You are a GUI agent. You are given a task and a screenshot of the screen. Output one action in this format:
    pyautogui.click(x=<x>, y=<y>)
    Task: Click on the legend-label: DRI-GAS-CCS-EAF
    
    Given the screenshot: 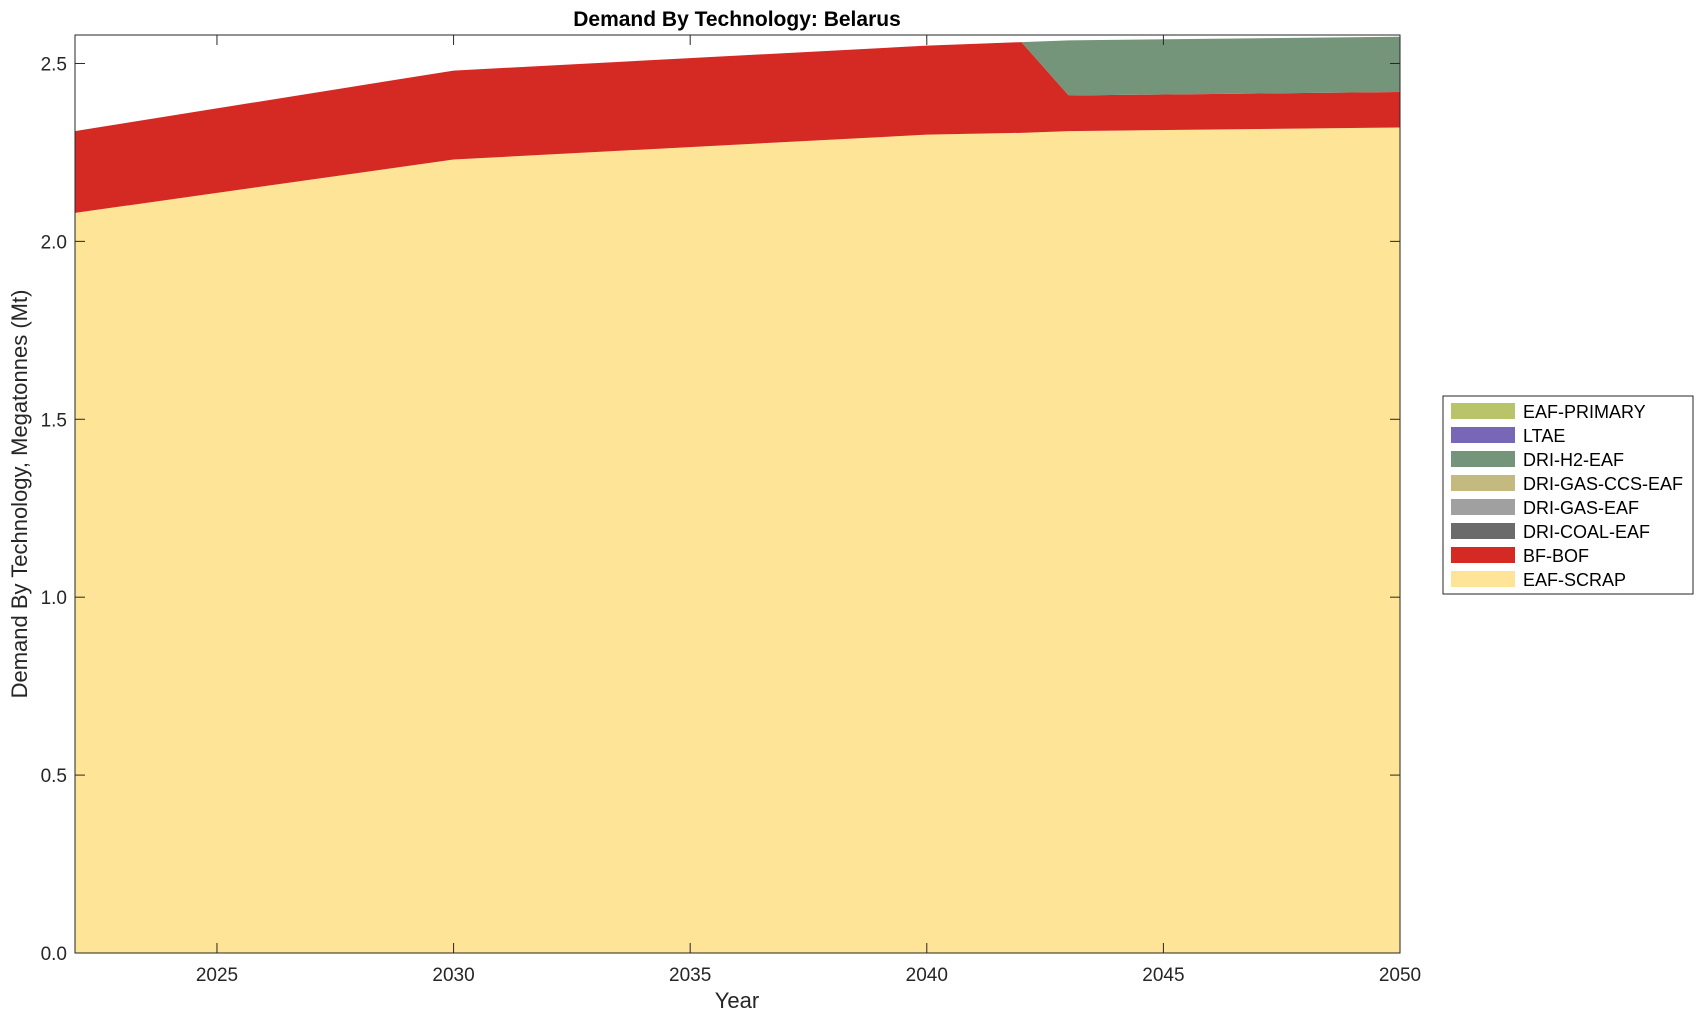 What is the action you would take?
    pyautogui.click(x=1603, y=484)
    